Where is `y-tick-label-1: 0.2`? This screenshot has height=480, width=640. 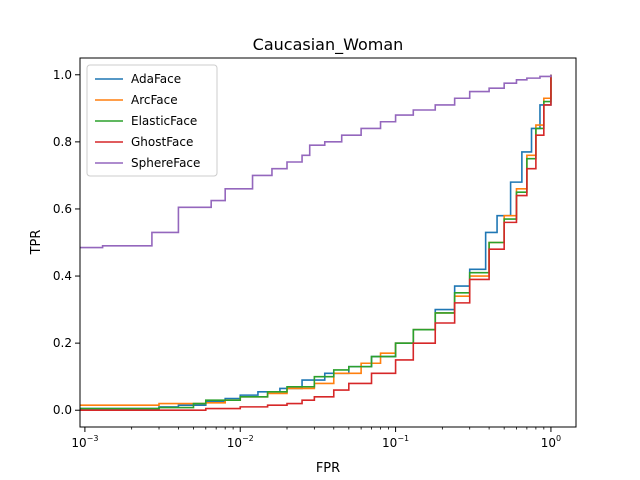 y-tick-label-1: 0.2 is located at coordinates (62, 343).